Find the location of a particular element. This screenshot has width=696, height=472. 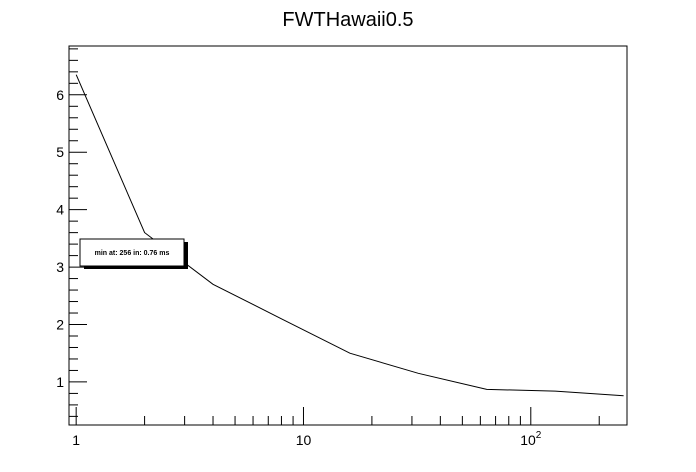

x-tick-label: 102 is located at coordinates (531, 439).